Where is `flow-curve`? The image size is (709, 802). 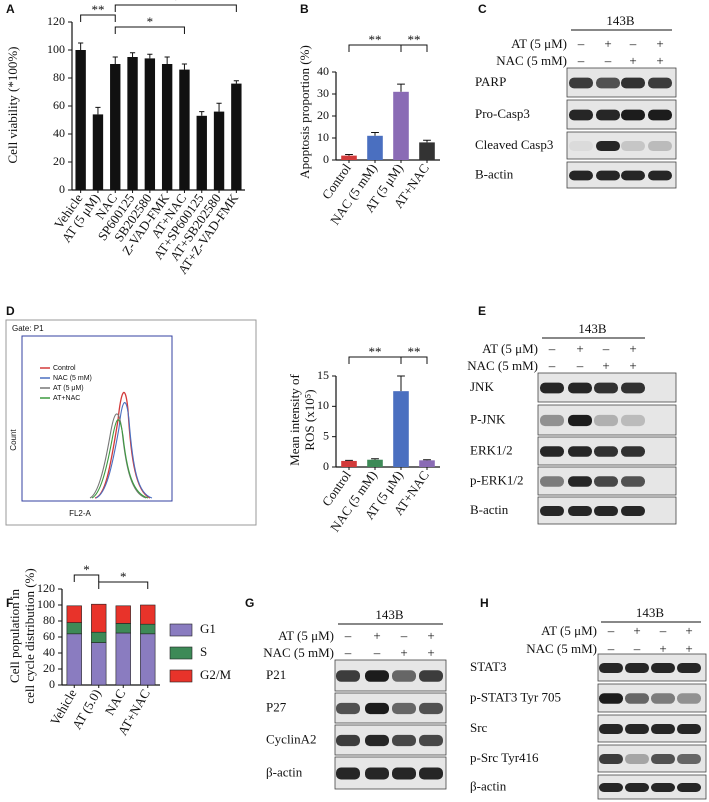 flow-curve is located at coordinates (120, 459).